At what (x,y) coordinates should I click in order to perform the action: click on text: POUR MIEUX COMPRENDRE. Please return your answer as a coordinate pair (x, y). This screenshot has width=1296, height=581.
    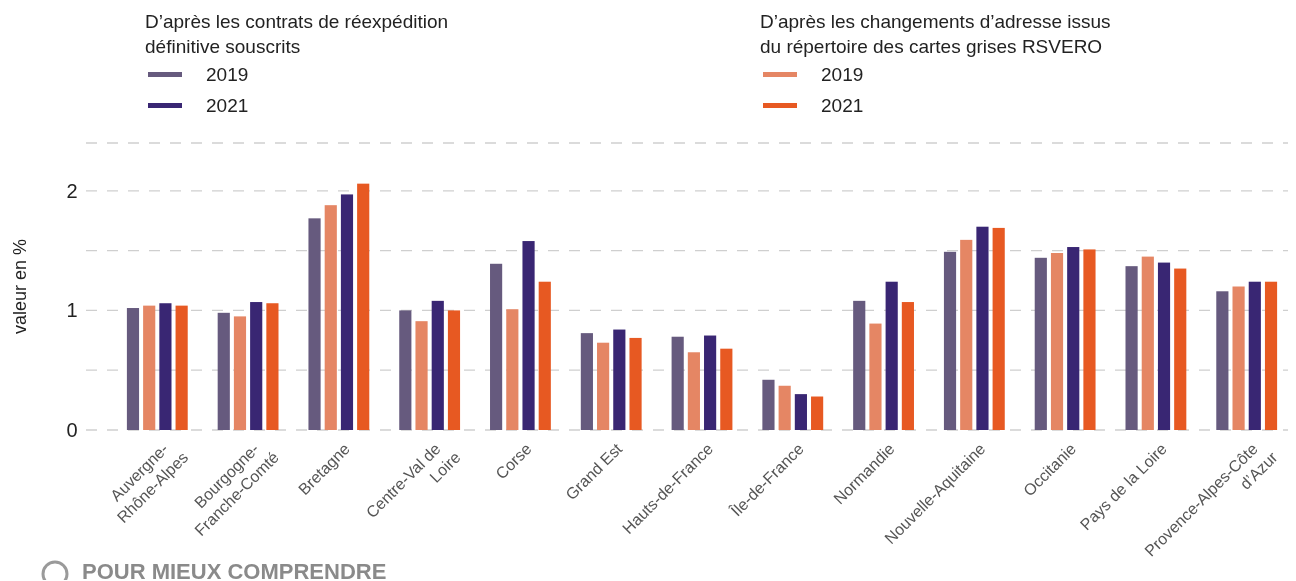
    Looking at the image, I should click on (234, 570).